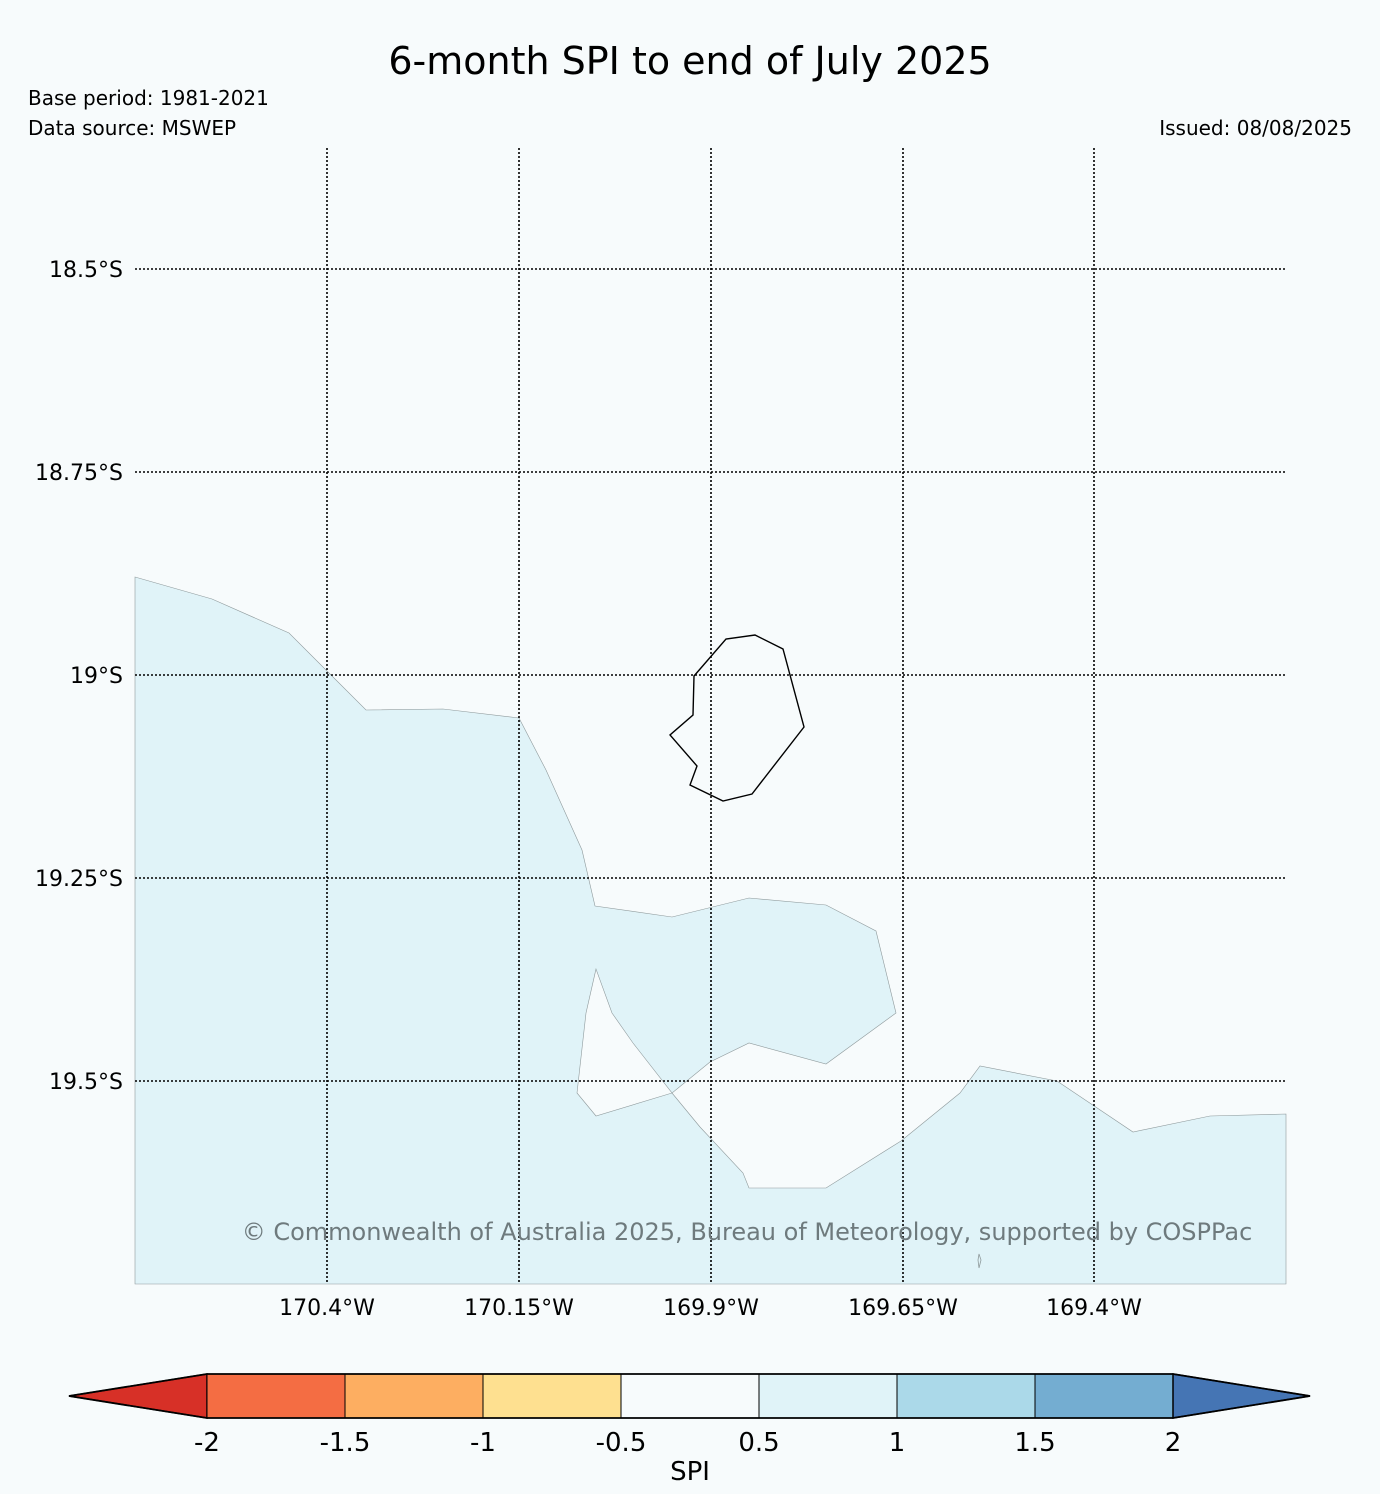 The width and height of the screenshot is (1380, 1494). I want to click on colorbar-tick-label: -1.5, so click(345, 1443).